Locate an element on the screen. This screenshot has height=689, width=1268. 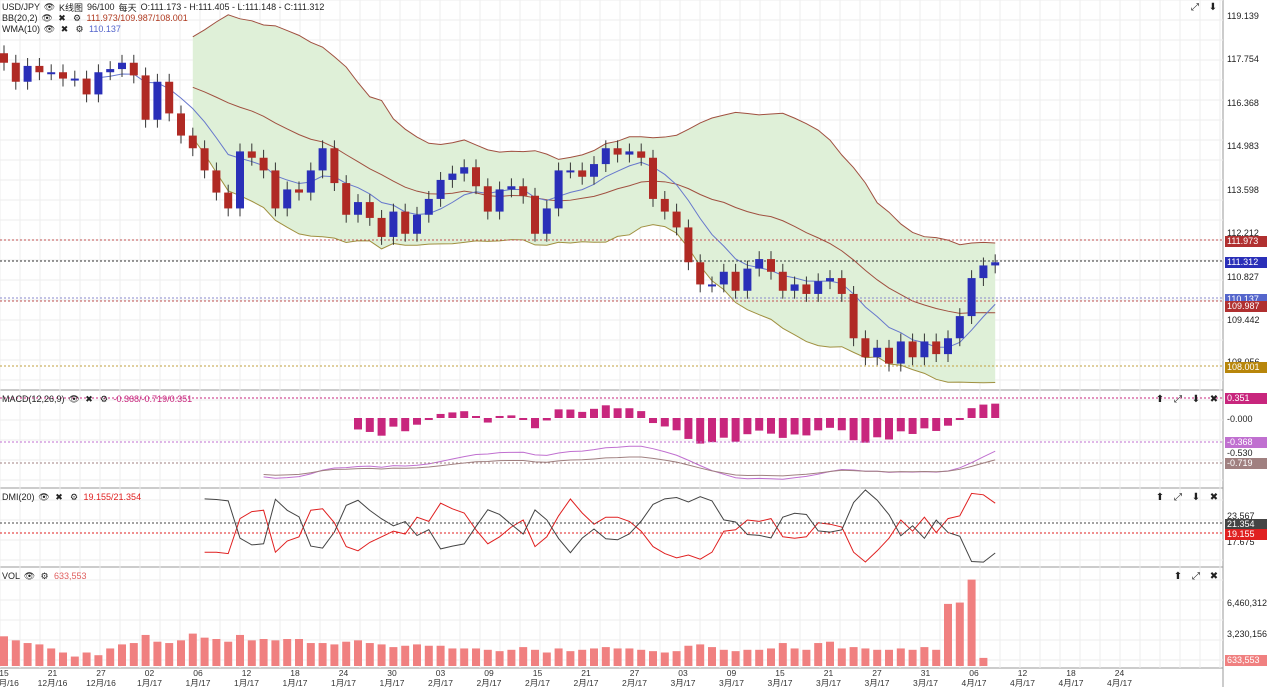
x-tick-day: 24 is located at coordinates (343, 673).